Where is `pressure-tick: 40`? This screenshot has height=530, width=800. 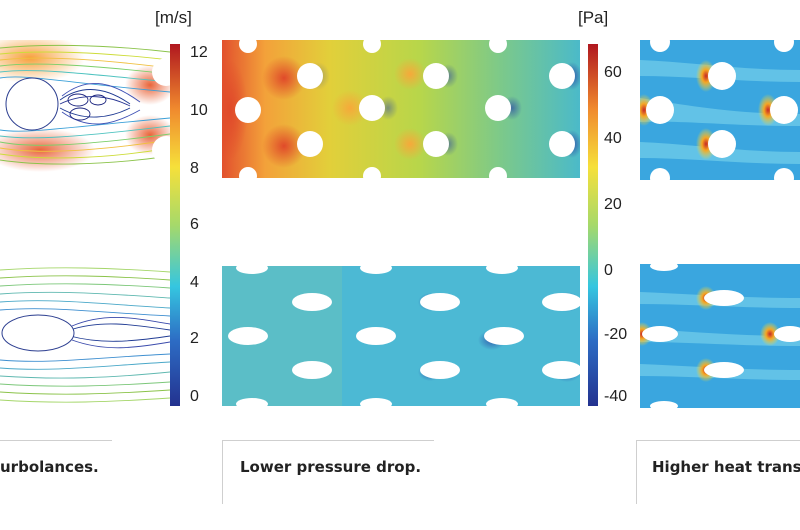
pressure-tick: 40 is located at coordinates (613, 138).